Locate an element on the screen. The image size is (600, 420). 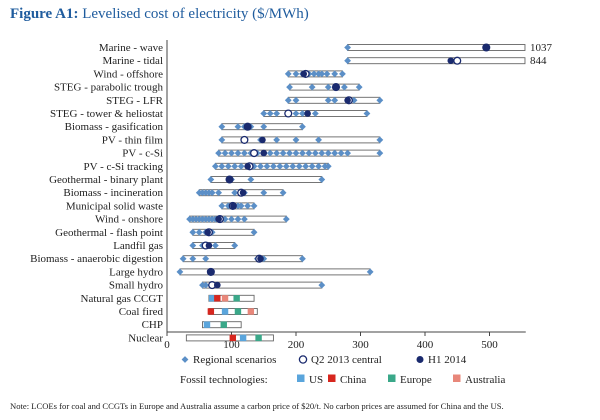
figure-number: Figure A1: is located at coordinates (44, 14).